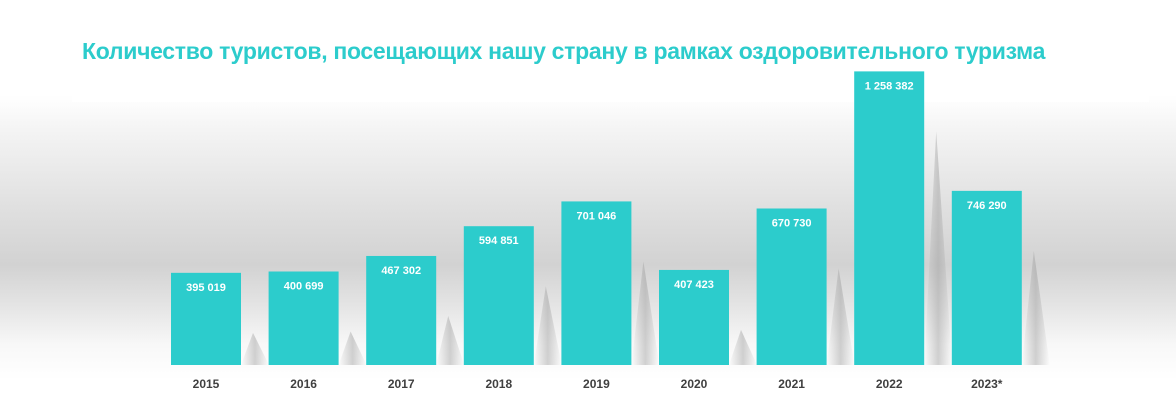 The image size is (1176, 420). Describe the element at coordinates (206, 318) in the screenshot. I see `bar-2015` at that location.